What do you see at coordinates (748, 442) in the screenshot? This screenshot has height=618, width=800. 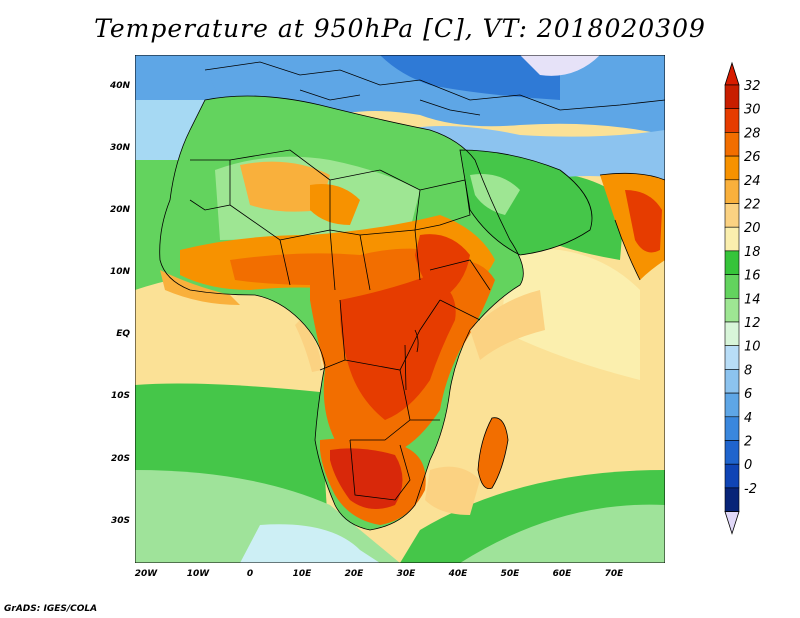 I see `colorbar-label: 2` at bounding box center [748, 442].